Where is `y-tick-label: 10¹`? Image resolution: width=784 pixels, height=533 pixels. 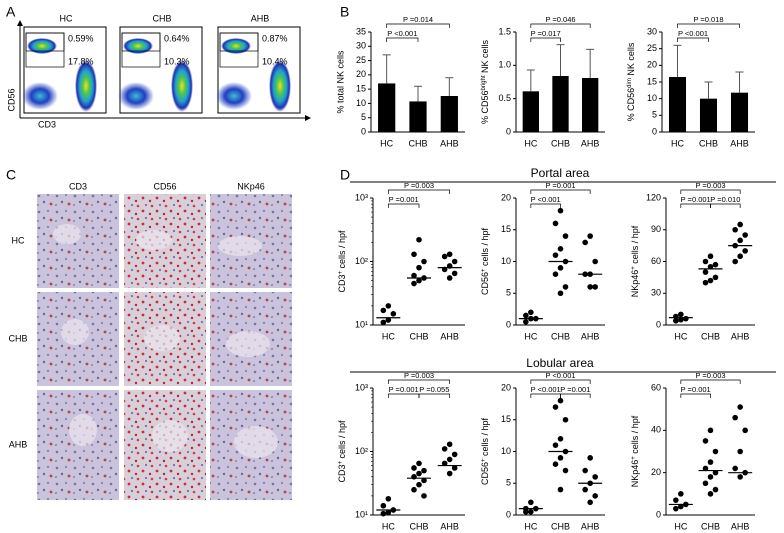 y-tick-label: 10¹ is located at coordinates (361, 514).